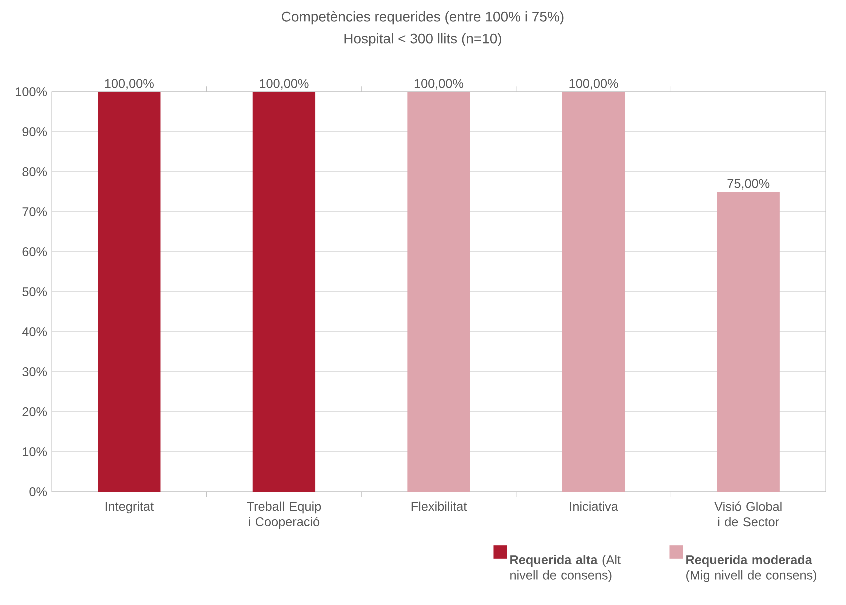 This screenshot has width=846, height=605. What do you see at coordinates (749, 184) in the screenshot?
I see `data-label: 75,00%` at bounding box center [749, 184].